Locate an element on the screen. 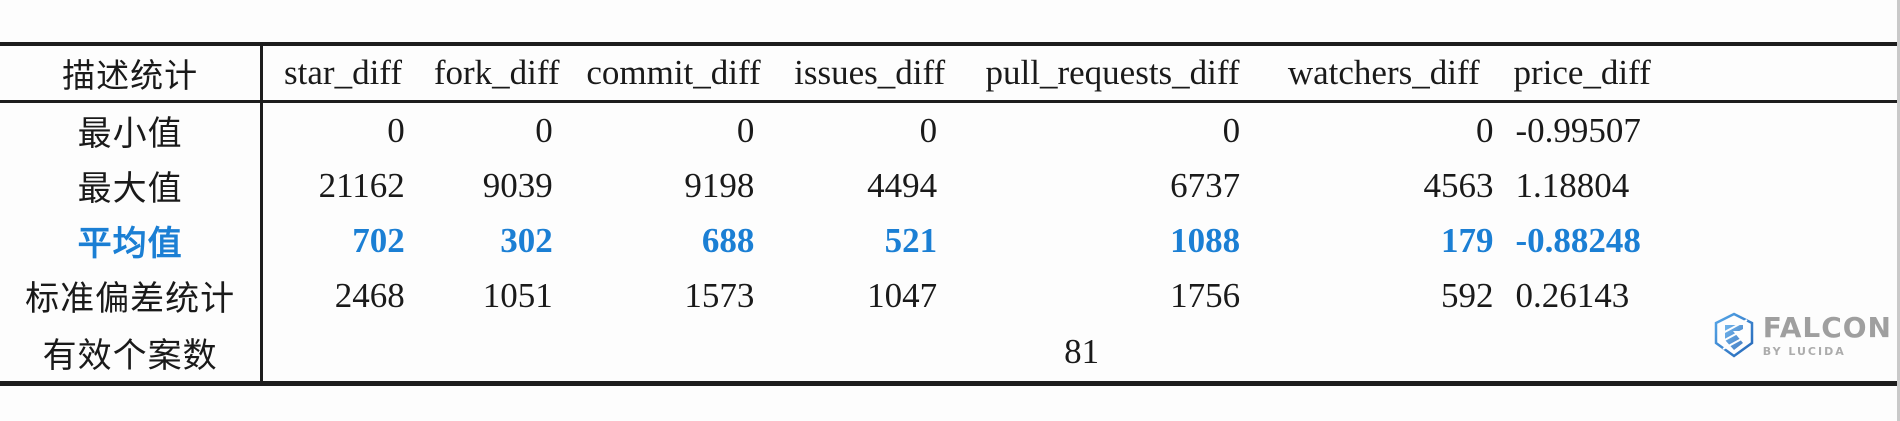 This screenshot has height=421, width=1900. cell-max-watchers-diff: 4563 is located at coordinates (1458, 185).